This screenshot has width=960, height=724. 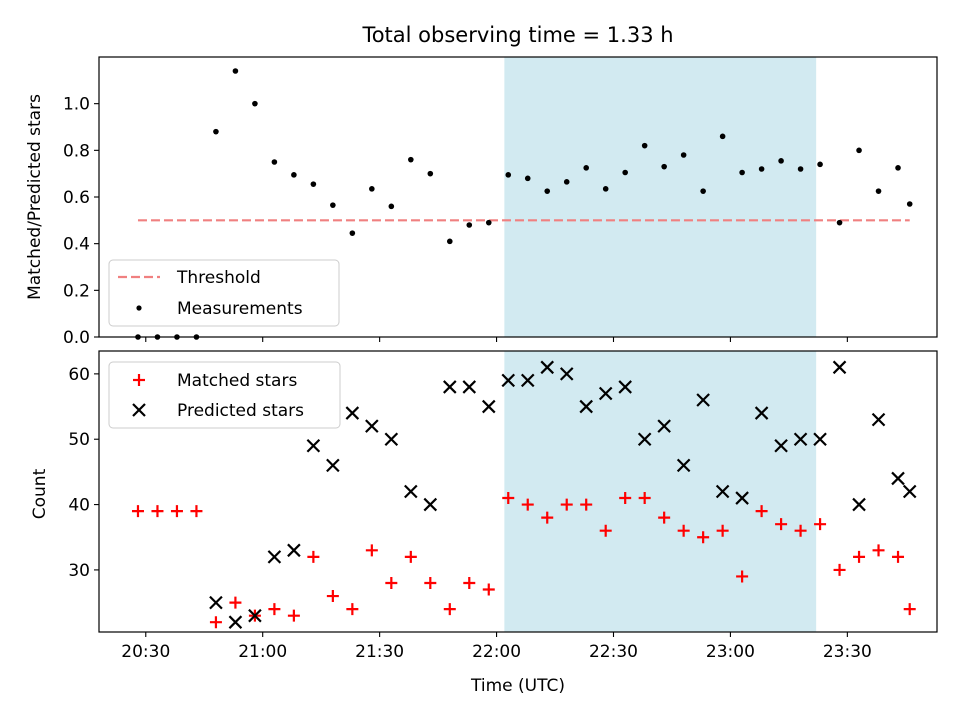 What do you see at coordinates (139, 410) in the screenshot?
I see `legend-predicted-swatch` at bounding box center [139, 410].